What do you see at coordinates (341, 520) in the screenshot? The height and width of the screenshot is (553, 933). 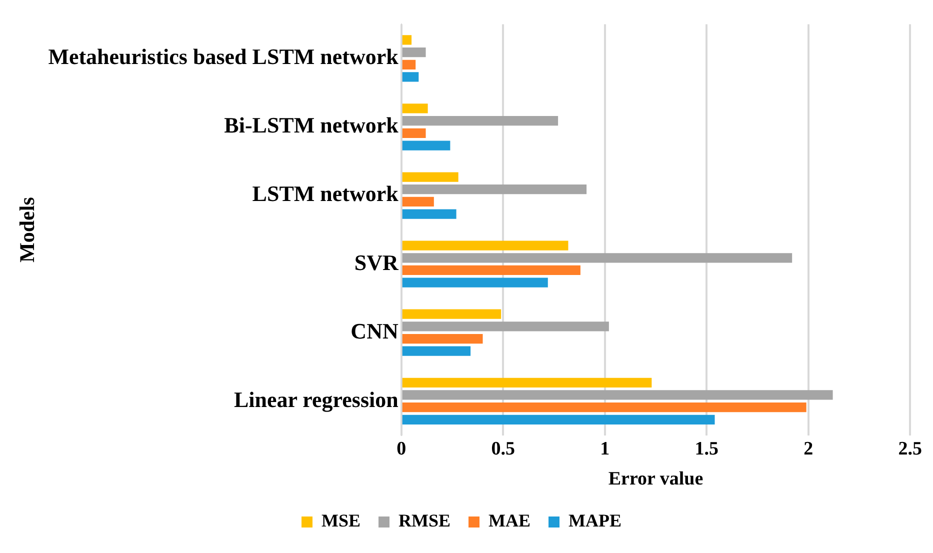 I see `legend-label: MSE` at bounding box center [341, 520].